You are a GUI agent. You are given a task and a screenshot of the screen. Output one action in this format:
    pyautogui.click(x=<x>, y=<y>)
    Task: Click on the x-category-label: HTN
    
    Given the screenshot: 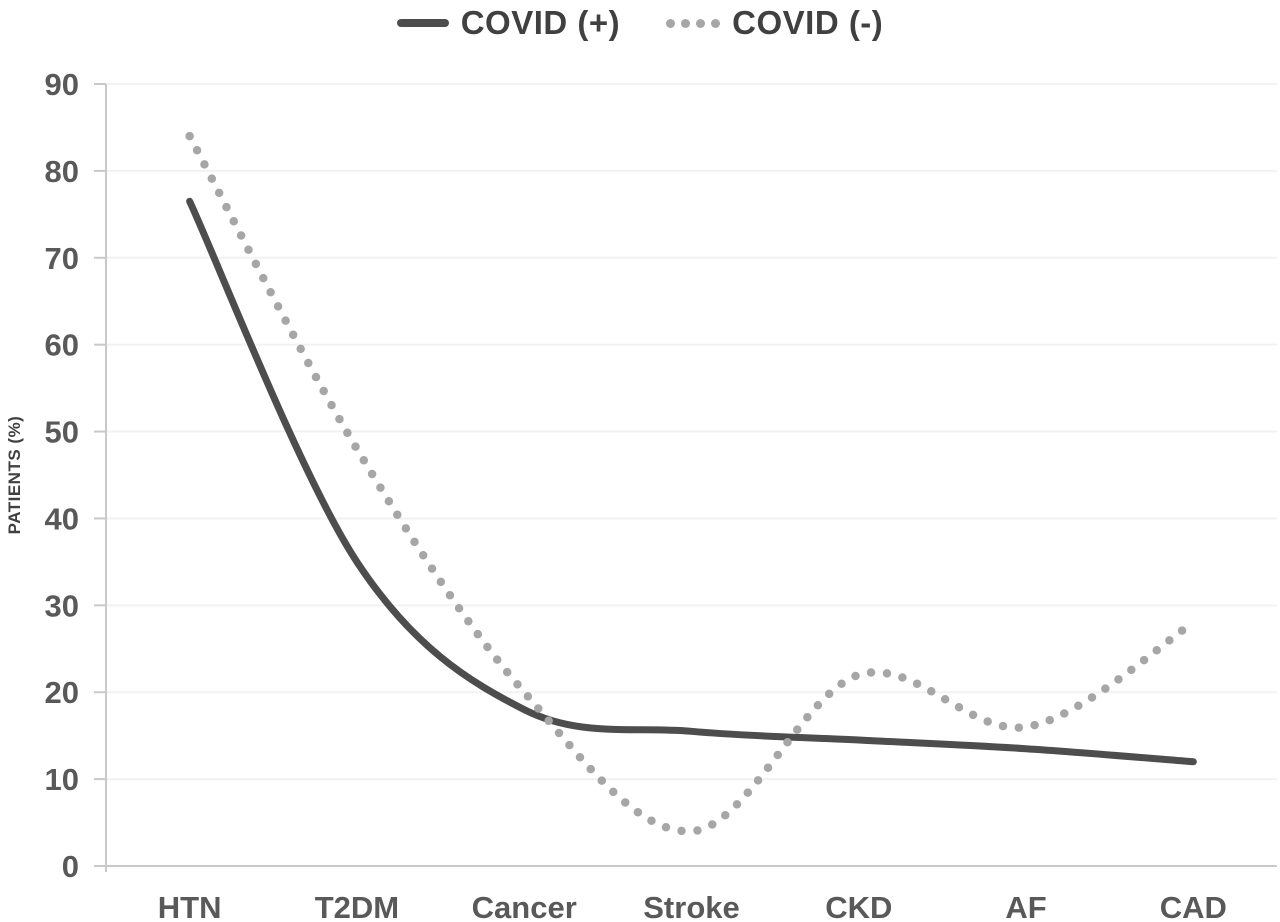 What is the action you would take?
    pyautogui.click(x=190, y=906)
    